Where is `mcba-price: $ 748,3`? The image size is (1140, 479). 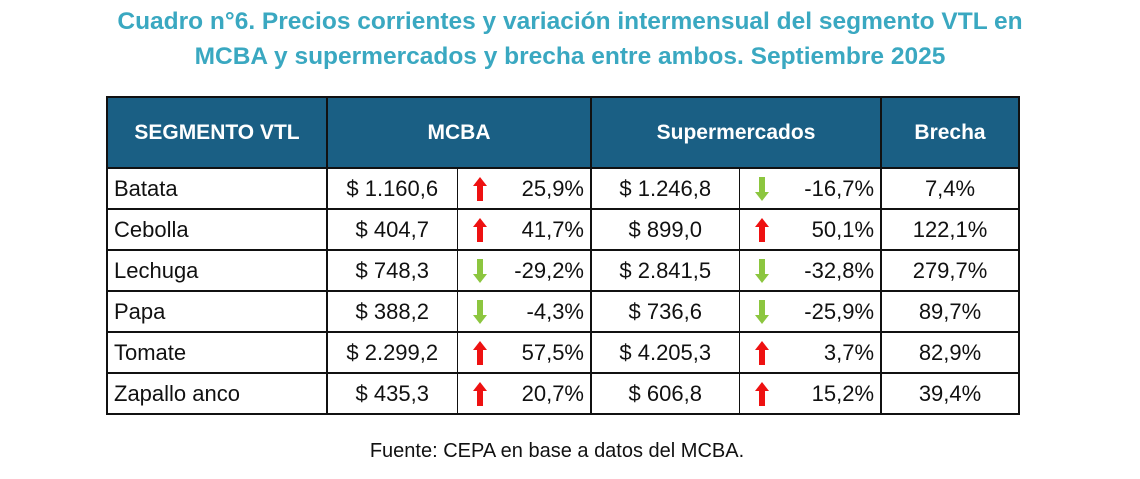
mcba-price: $ 748,3 is located at coordinates (392, 270).